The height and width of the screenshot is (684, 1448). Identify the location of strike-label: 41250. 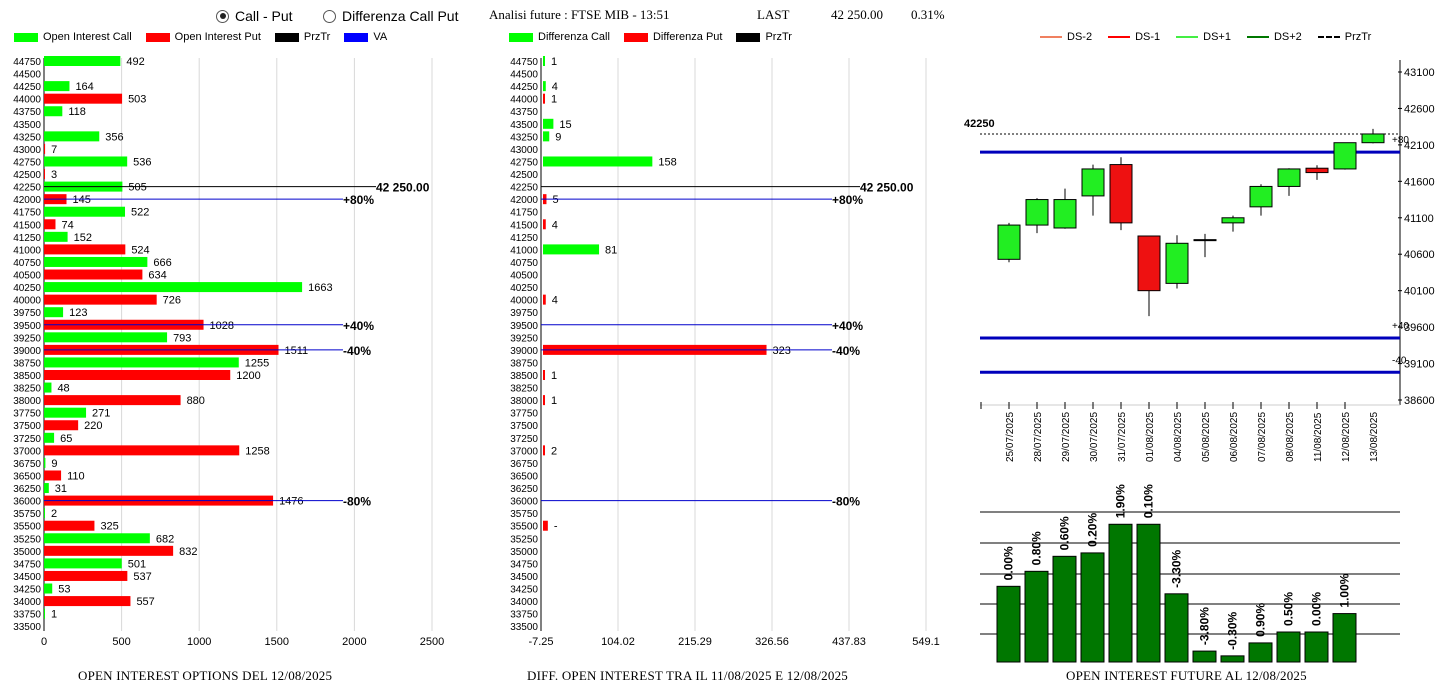
(27, 238).